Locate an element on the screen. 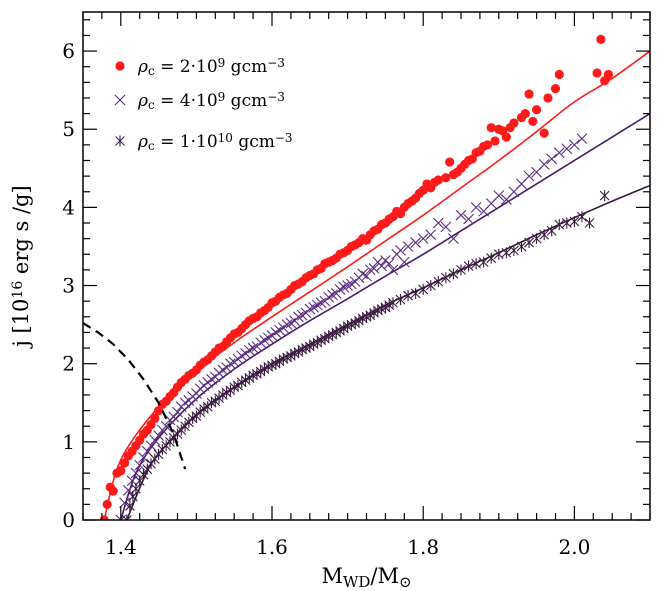 This screenshot has width=668, height=591. x-tick-label: 1.8 is located at coordinates (423, 547).